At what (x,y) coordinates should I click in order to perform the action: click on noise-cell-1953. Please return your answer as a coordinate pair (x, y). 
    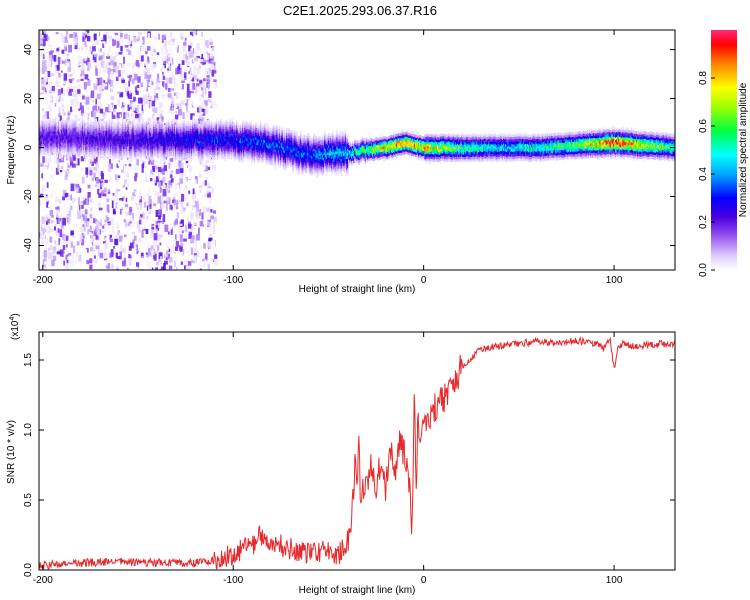
    Looking at the image, I should click on (205, 225).